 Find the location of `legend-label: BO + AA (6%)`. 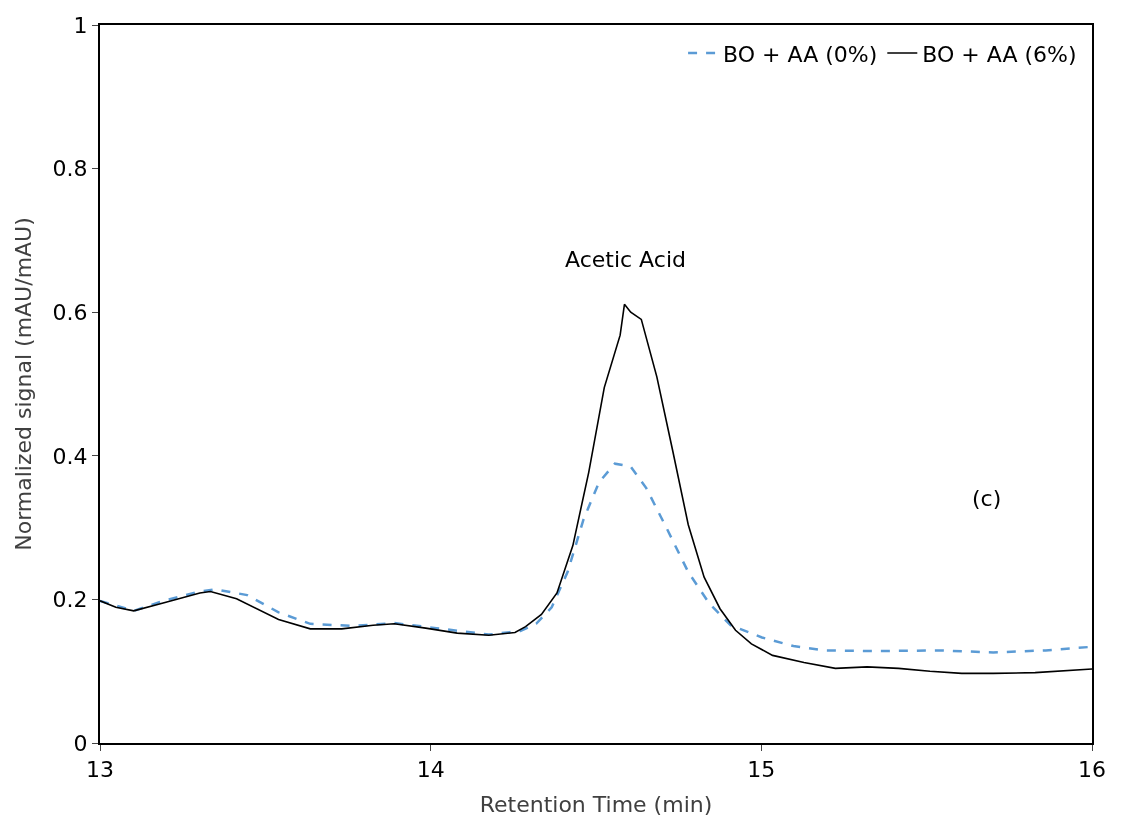

legend-label: BO + AA (6%) is located at coordinates (999, 54).